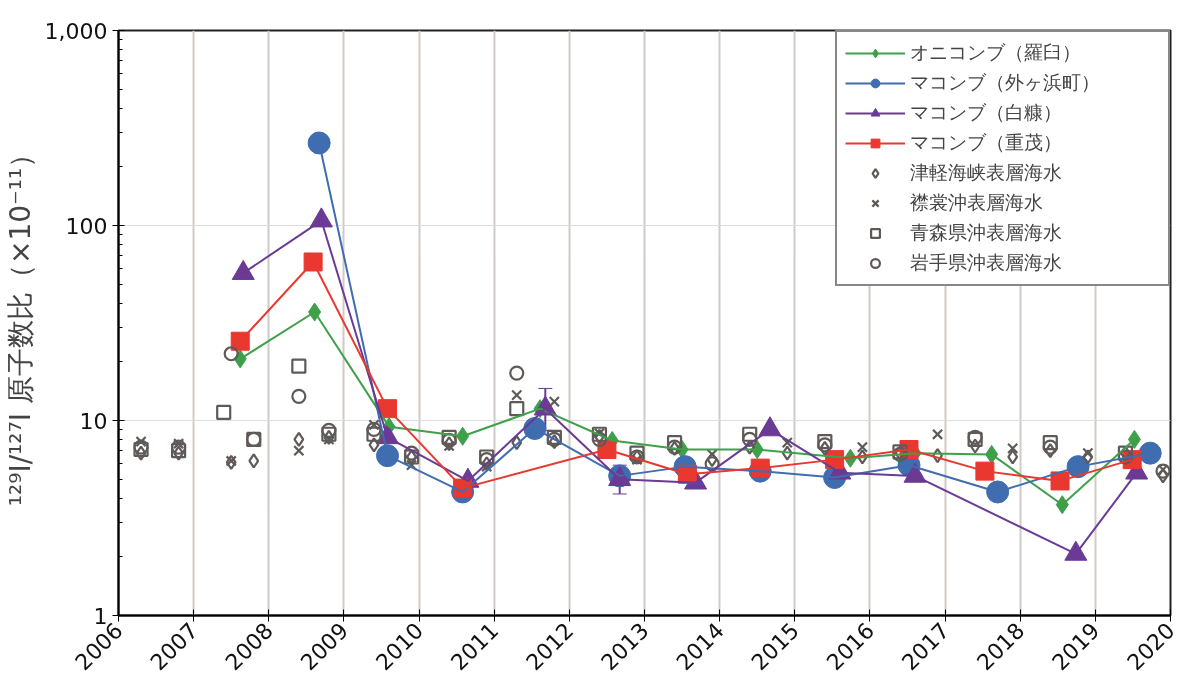 The height and width of the screenshot is (688, 1197). What do you see at coordinates (76, 31) in the screenshot?
I see `y-tick-label: 1,000` at bounding box center [76, 31].